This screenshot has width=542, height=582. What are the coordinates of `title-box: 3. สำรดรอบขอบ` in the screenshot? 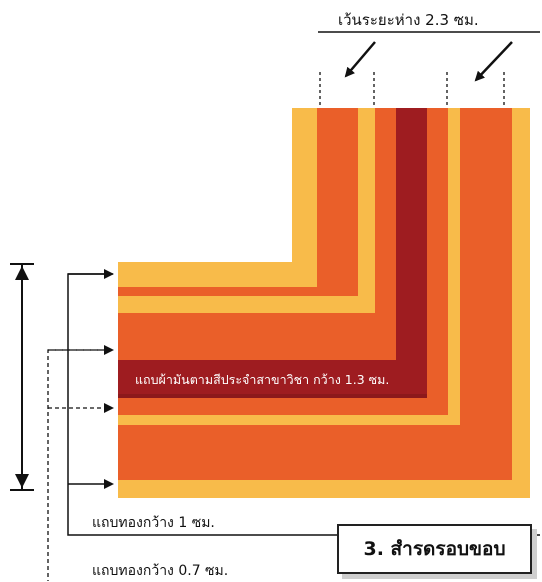 It's located at (434, 549).